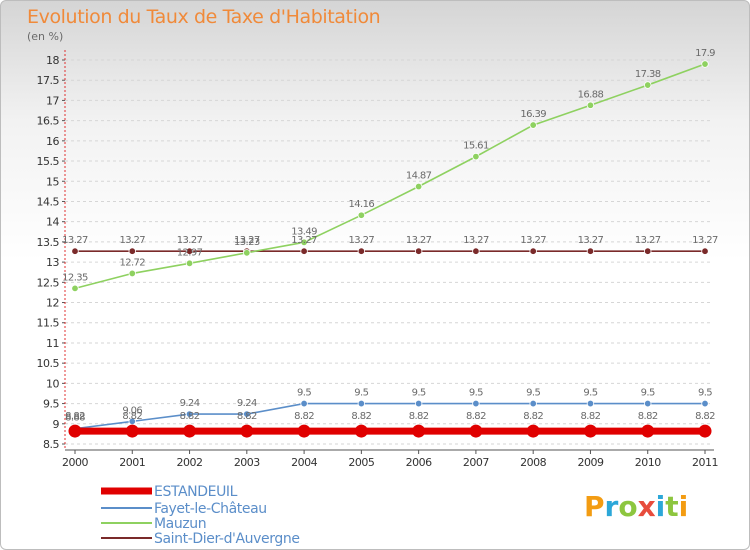 The image size is (750, 550). I want to click on y-tick-label: 14.5, so click(48, 201).